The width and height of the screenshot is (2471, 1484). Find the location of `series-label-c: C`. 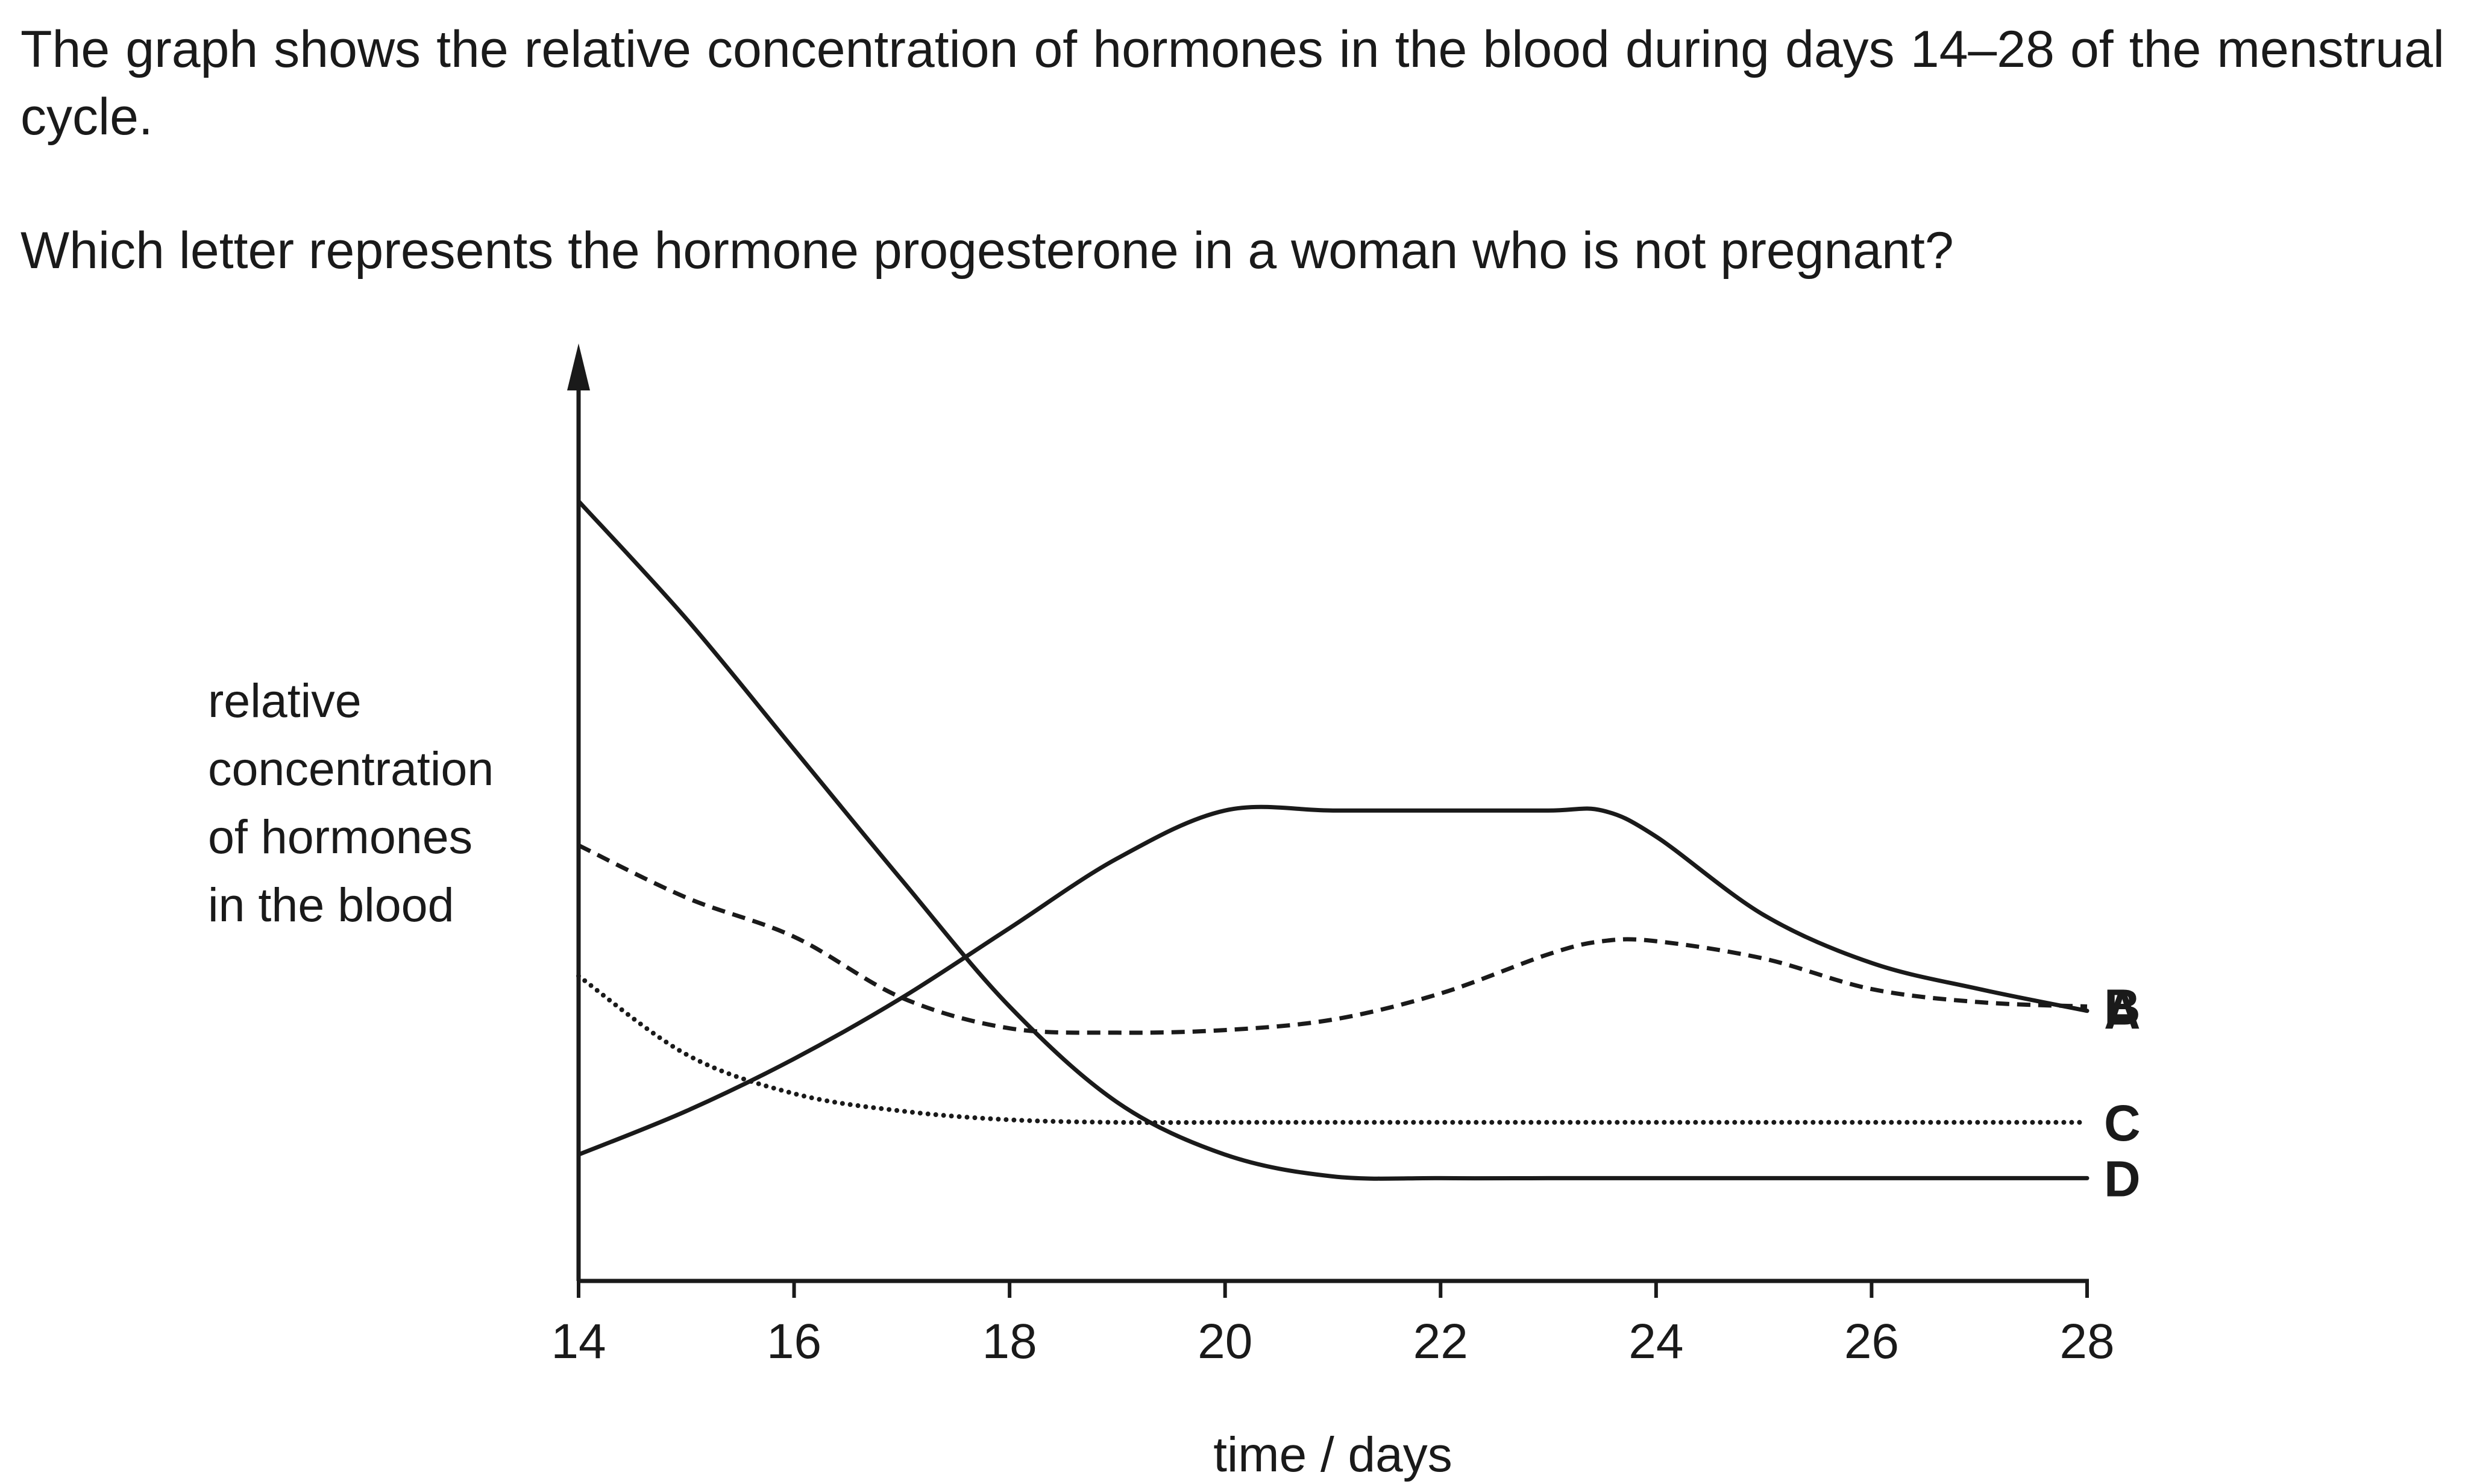

series-label-c: C is located at coordinates (2122, 1123).